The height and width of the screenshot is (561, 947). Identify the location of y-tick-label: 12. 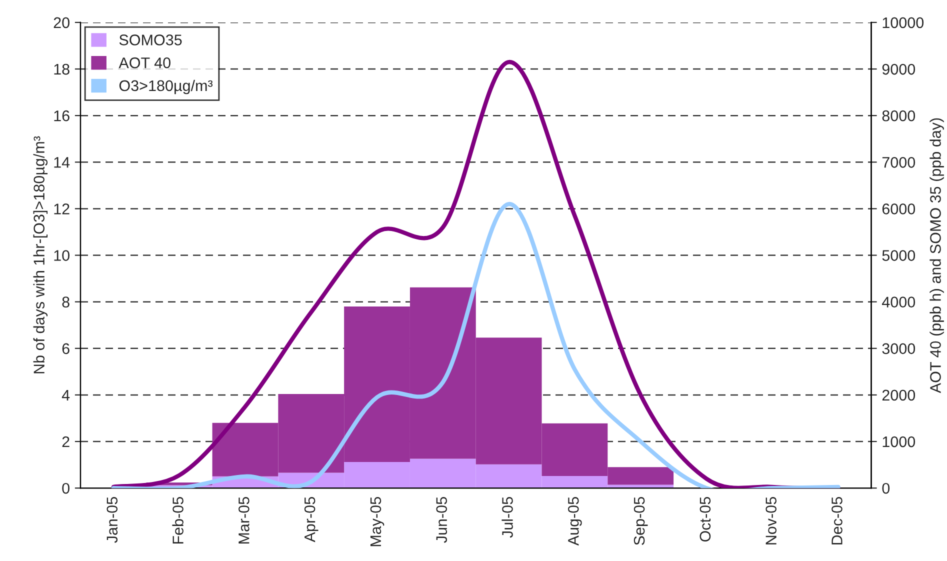
(62, 209).